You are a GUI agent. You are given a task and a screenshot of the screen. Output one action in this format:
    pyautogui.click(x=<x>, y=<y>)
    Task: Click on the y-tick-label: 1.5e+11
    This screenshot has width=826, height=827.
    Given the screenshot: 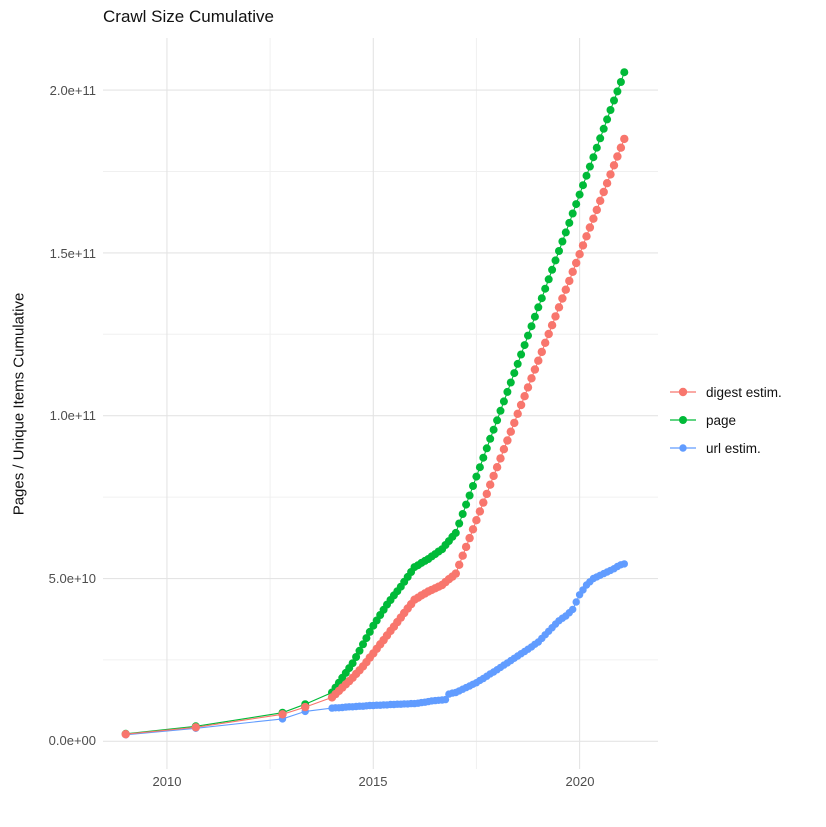 What is the action you would take?
    pyautogui.click(x=72, y=253)
    